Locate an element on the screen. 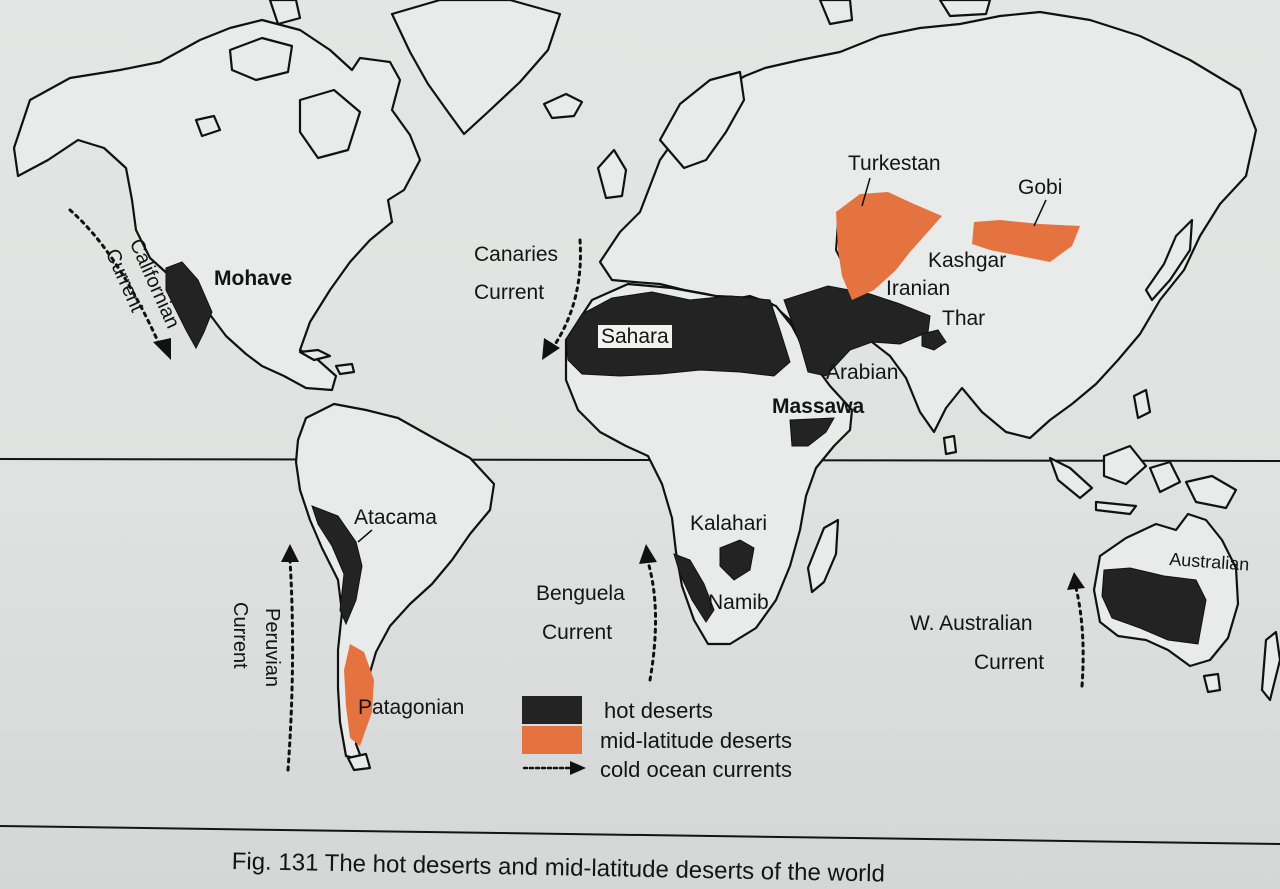  sri-lanka-land is located at coordinates (950, 445).